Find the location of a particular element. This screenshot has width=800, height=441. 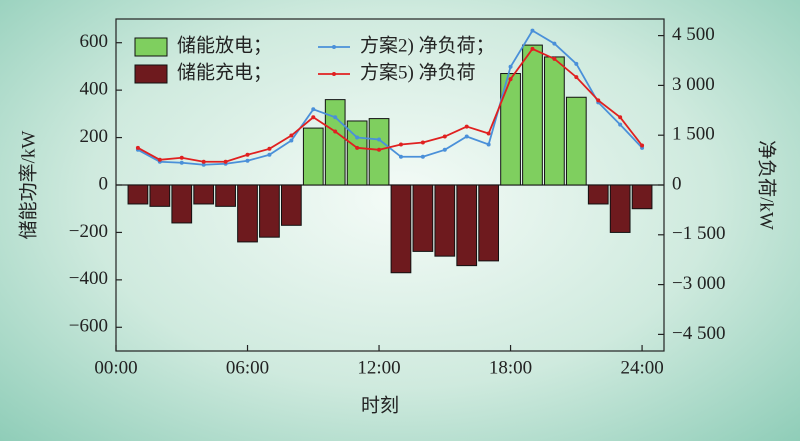

y2-tick-label: −4 500 is located at coordinates (698, 333).